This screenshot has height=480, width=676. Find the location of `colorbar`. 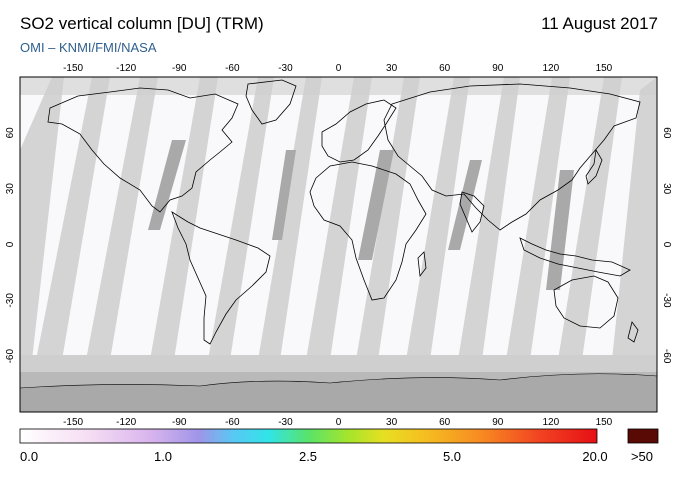

colorbar is located at coordinates (308, 436).